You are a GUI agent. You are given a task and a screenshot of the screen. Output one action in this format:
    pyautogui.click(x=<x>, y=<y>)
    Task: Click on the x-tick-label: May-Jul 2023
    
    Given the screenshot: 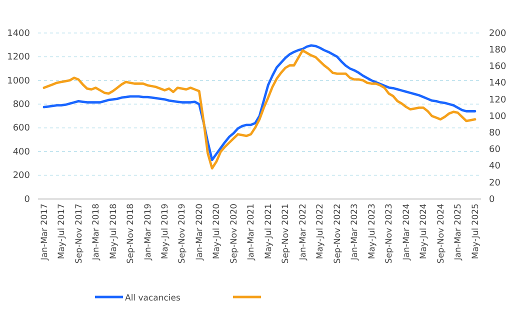 What is the action you would take?
    pyautogui.click(x=372, y=232)
    